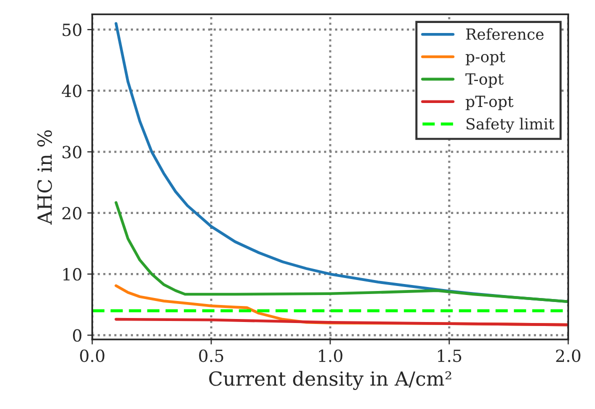 The image size is (595, 409). I want to click on x-tick-label: 1.5, so click(450, 355).